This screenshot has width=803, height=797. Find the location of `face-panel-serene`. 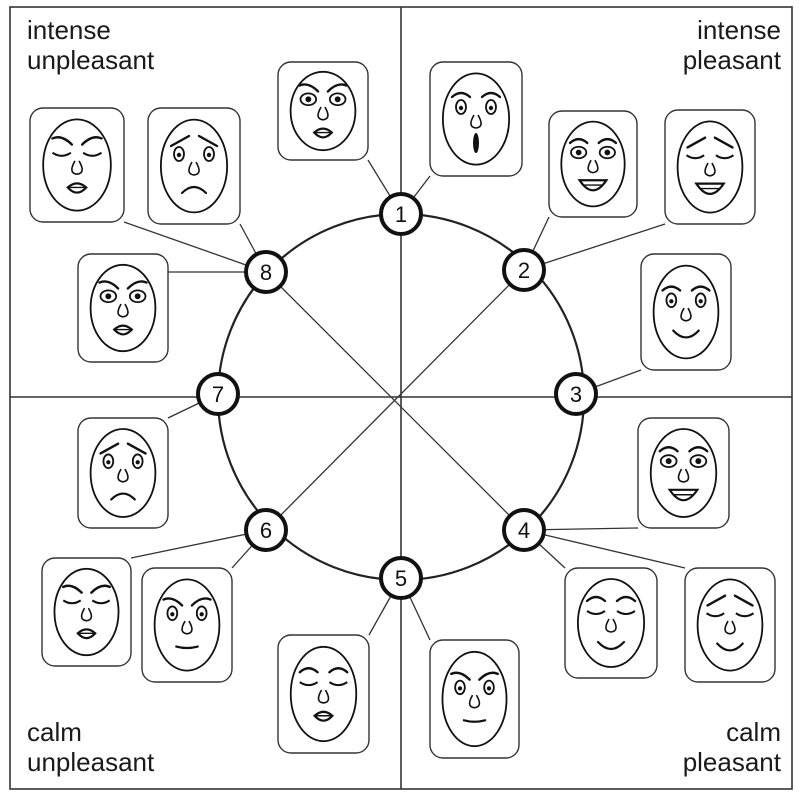

face-panel-serene is located at coordinates (611, 623).